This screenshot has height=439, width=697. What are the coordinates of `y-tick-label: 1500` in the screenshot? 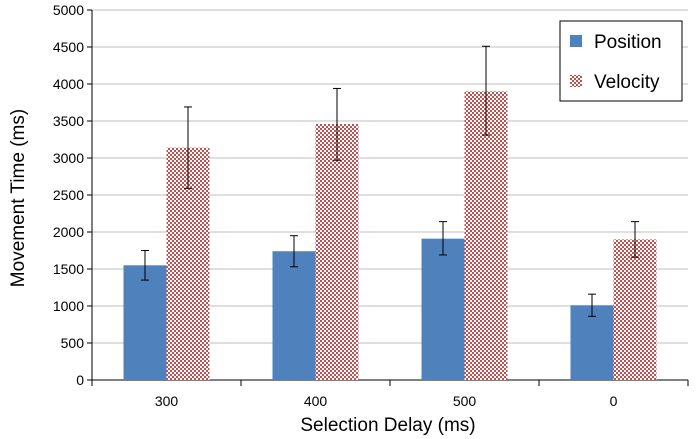 It's located at (68, 269).